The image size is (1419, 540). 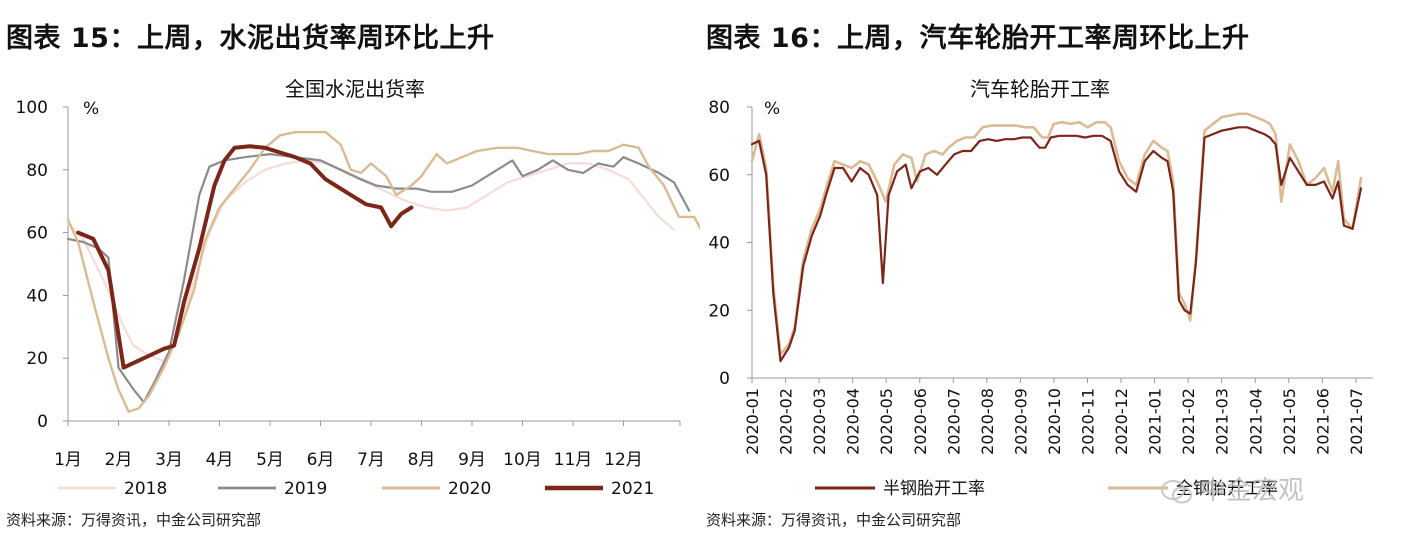 I want to click on legend-label: 2021, so click(x=632, y=489).